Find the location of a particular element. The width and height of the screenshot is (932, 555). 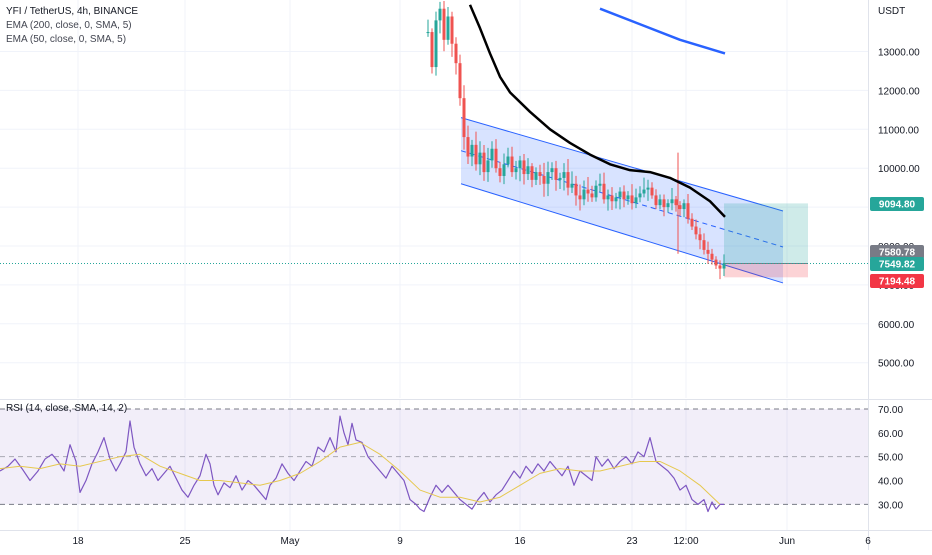

chart-title: YFI / TetherUS, 4h, BINANCE is located at coordinates (72, 11).